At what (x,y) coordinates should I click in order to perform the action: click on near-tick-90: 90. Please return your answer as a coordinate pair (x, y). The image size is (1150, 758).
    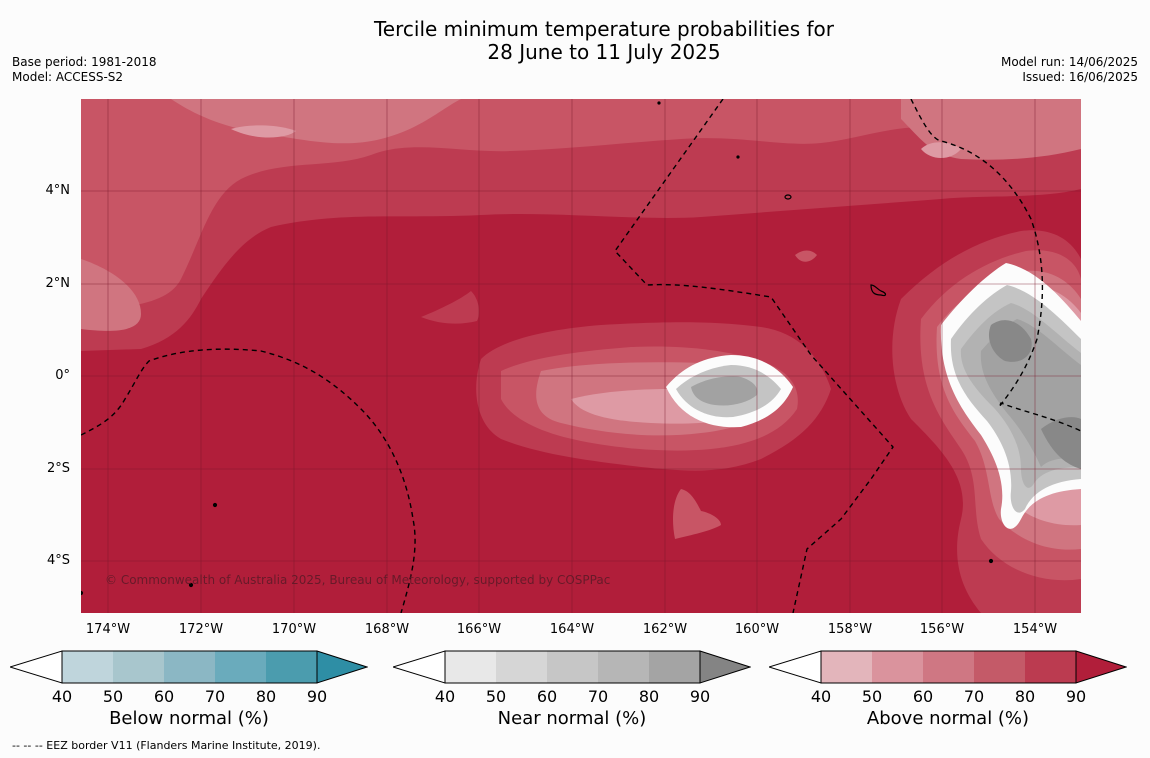
    Looking at the image, I should click on (700, 696).